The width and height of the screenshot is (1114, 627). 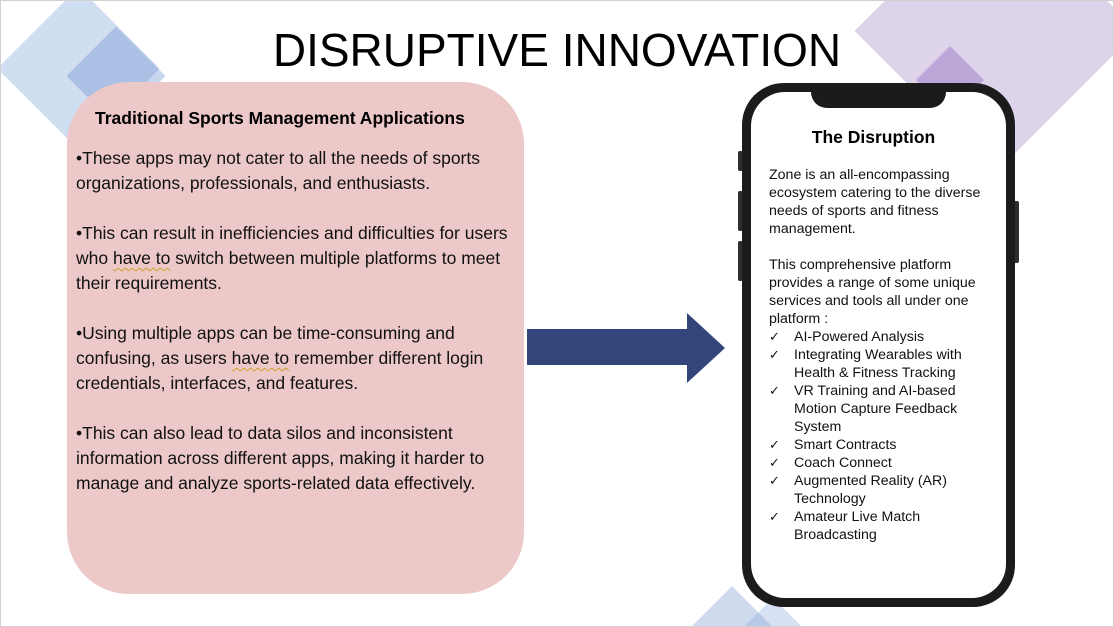 What do you see at coordinates (845, 445) in the screenshot?
I see `feature-label: Smart Contracts` at bounding box center [845, 445].